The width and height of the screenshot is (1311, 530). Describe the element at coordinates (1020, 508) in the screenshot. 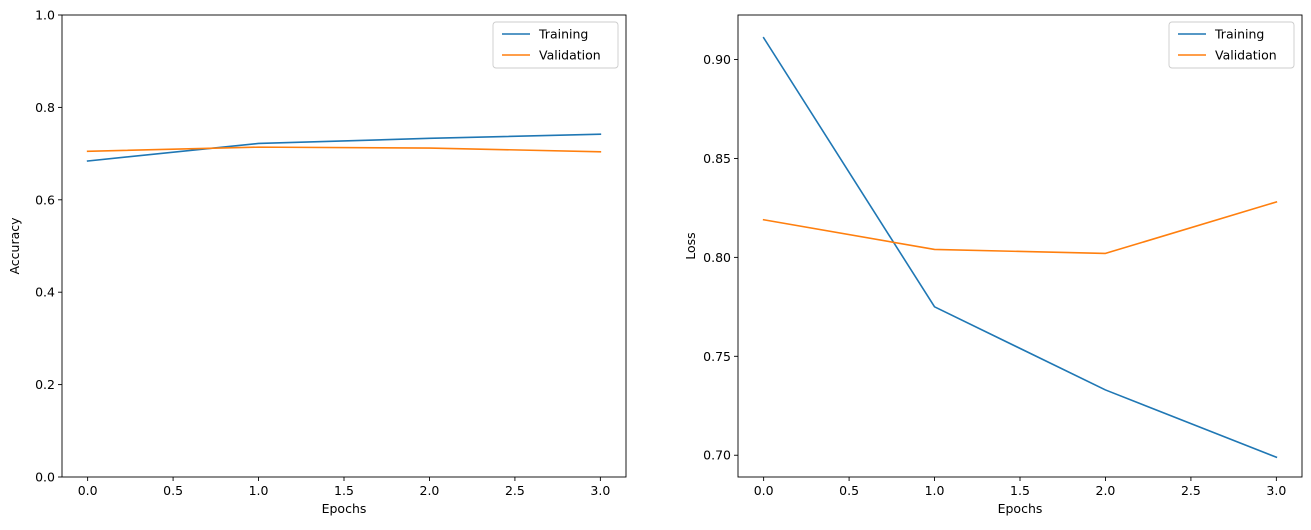

I see `loss-x-axis-label: Epochs` at that location.